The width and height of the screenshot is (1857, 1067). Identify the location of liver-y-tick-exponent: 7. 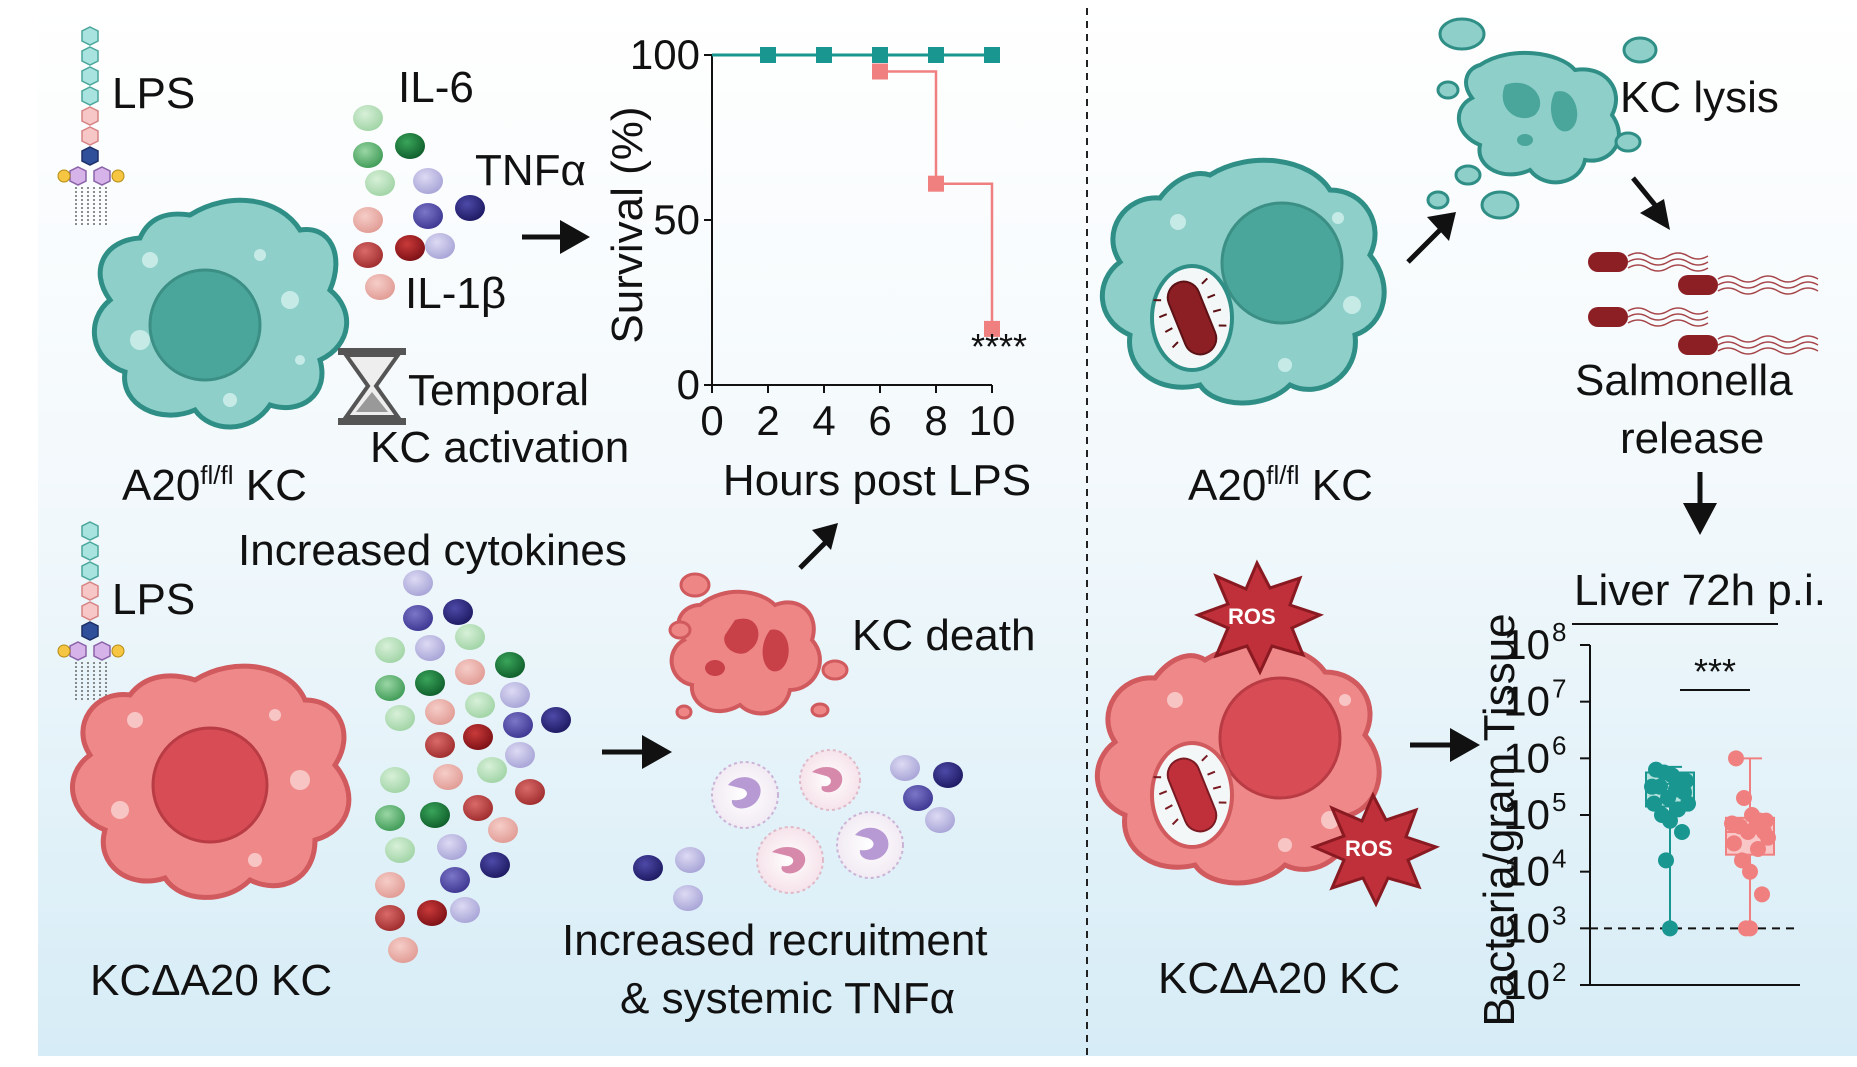
(1559, 689).